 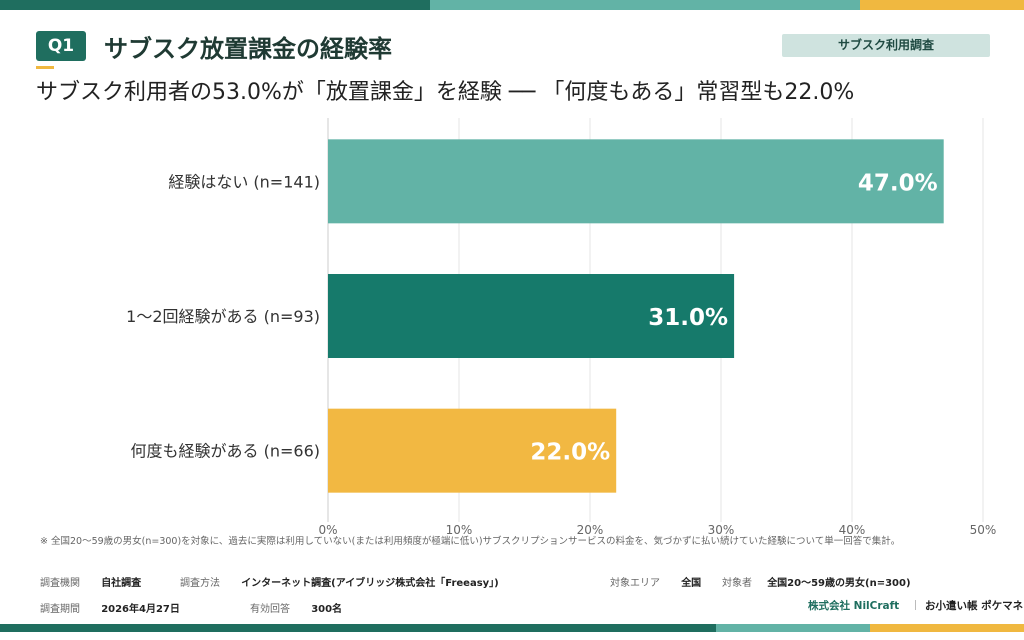 I want to click on meta-period-value: 2026年4月27日, so click(x=140, y=609).